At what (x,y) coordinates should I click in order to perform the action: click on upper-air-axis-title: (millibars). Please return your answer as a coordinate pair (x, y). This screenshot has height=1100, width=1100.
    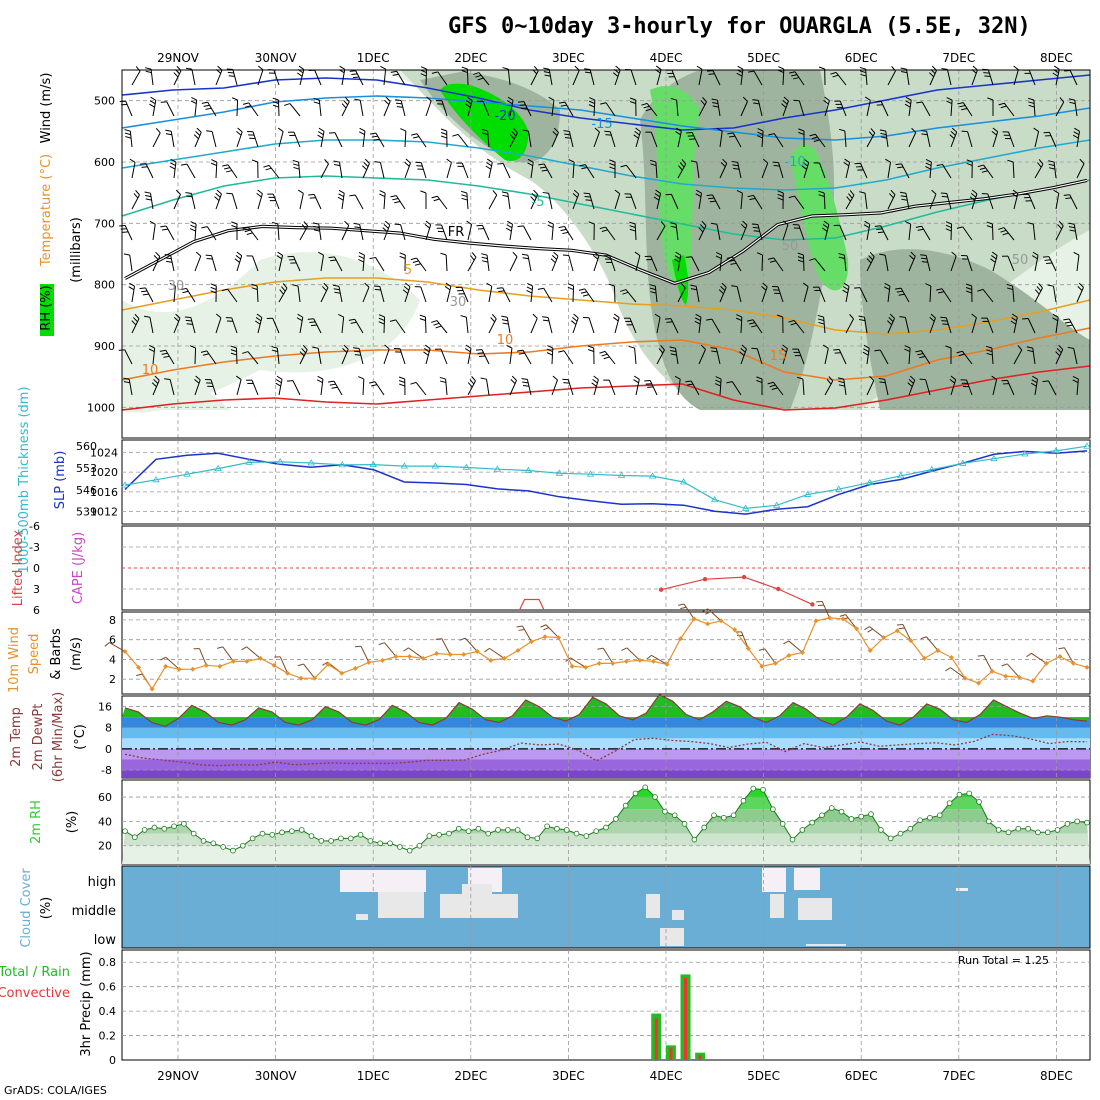
    Looking at the image, I should click on (76, 250).